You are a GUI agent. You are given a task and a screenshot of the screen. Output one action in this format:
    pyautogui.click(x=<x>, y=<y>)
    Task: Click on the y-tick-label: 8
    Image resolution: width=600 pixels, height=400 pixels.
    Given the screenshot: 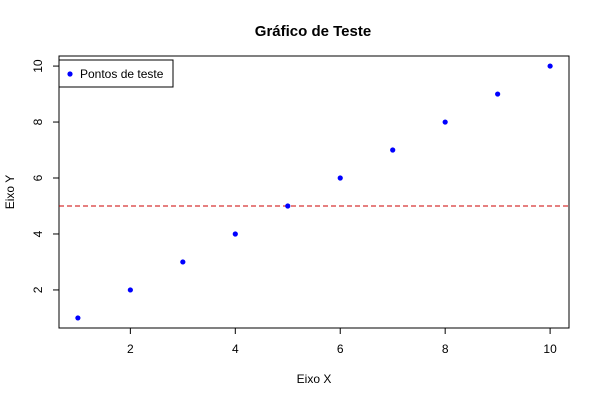 What is the action you would take?
    pyautogui.click(x=38, y=121)
    